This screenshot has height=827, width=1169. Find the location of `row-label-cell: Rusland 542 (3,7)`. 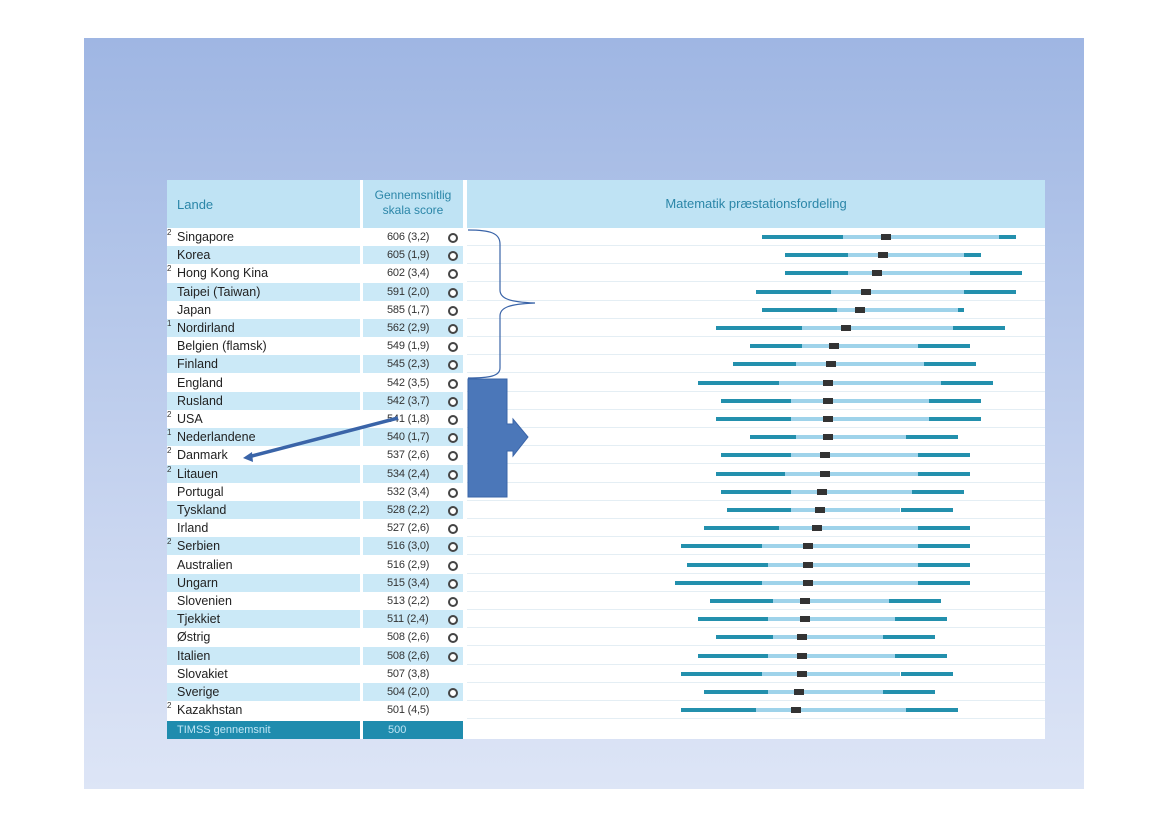

row-label-cell: Rusland 542 (3,7) is located at coordinates (315, 400).